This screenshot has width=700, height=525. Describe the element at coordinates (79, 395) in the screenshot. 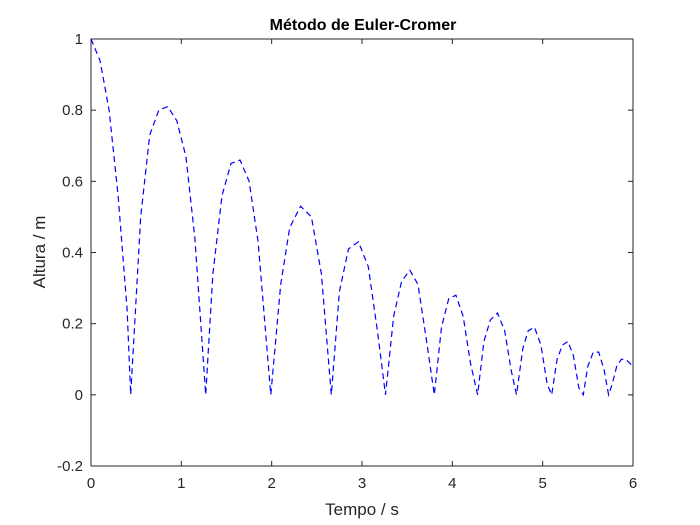

I see `y-tick-label: 0` at that location.